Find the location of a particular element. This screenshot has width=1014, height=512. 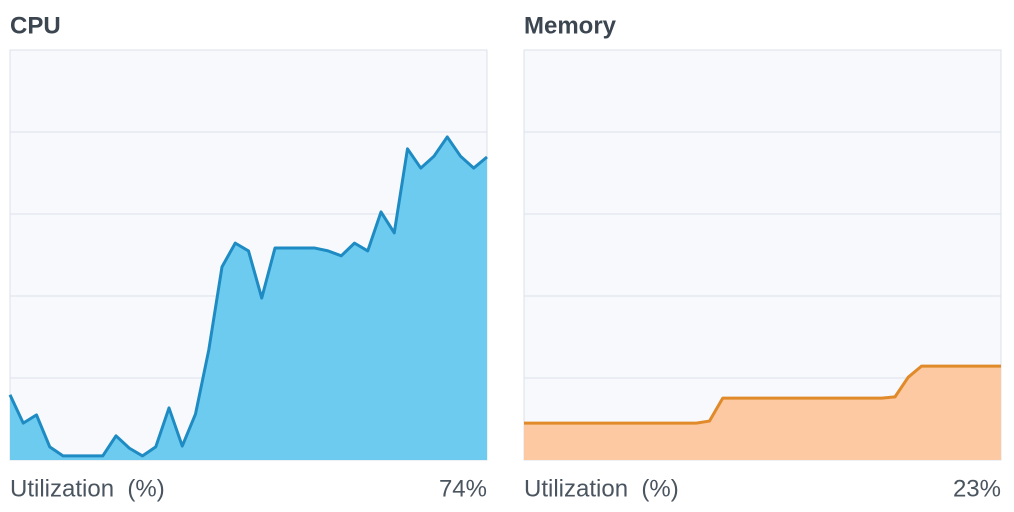

area-fill is located at coordinates (762, 413).